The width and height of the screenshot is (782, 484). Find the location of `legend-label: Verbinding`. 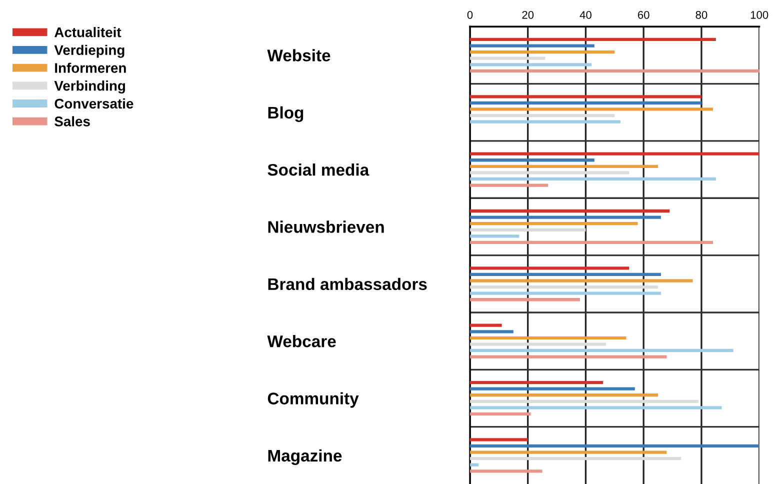

legend-label: Verbinding is located at coordinates (90, 87).